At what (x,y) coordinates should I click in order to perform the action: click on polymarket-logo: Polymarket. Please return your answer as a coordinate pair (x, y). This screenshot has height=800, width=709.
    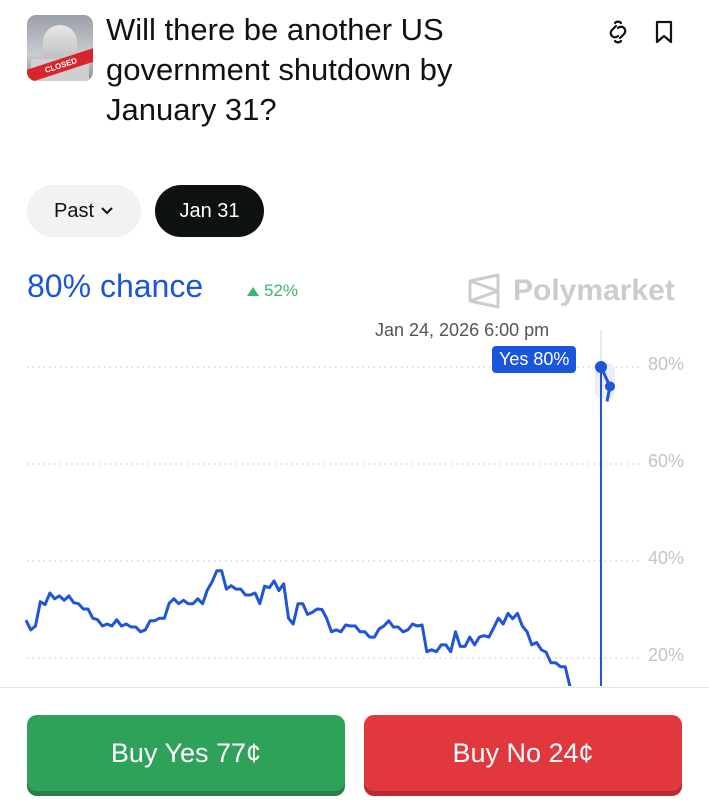
    Looking at the image, I should click on (571, 291).